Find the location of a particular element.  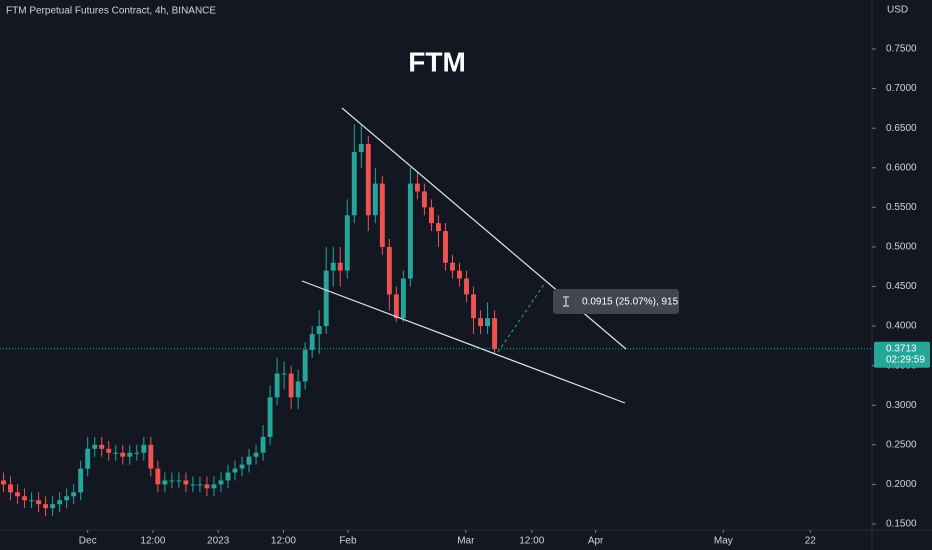

trend-line is located at coordinates (463, 342).